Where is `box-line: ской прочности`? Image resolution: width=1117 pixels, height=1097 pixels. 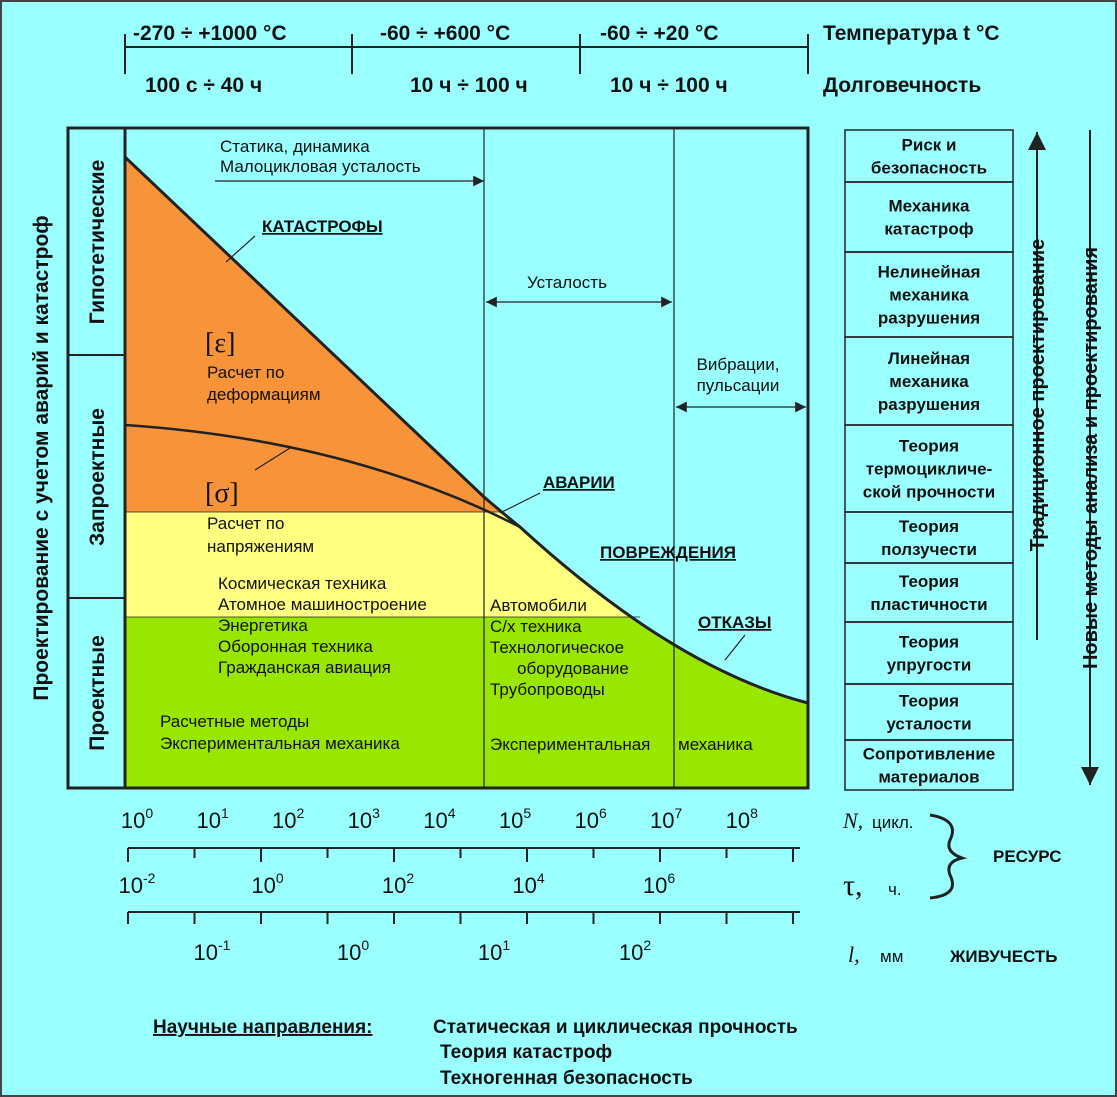
box-line: ской прочности is located at coordinates (929, 492).